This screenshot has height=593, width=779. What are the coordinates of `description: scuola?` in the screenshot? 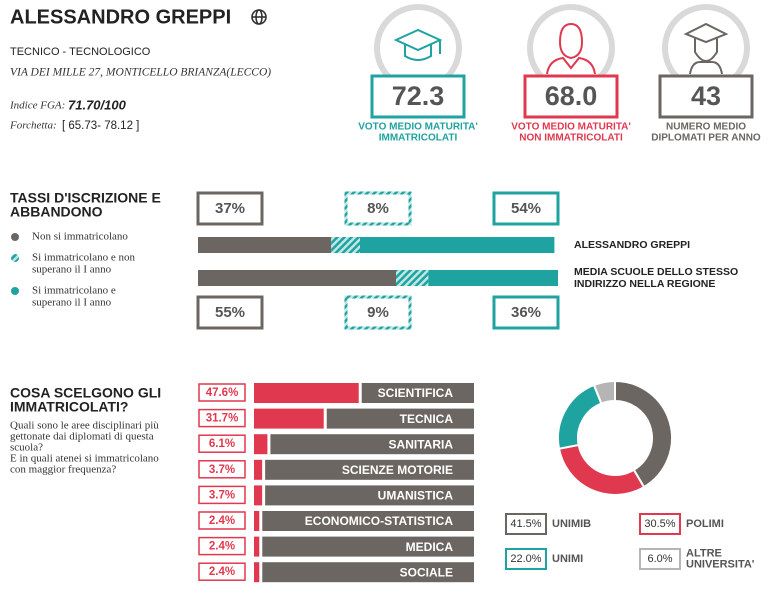 It's located at (26, 448).